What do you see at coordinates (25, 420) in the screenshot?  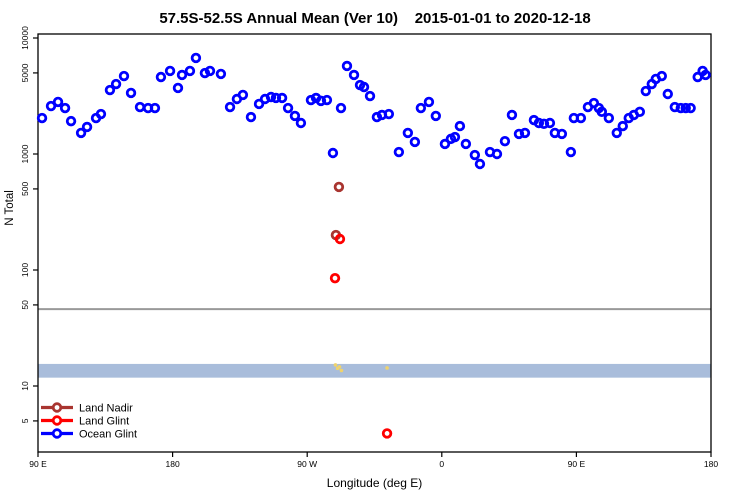 I see `y-tick-label: 5` at bounding box center [25, 420].